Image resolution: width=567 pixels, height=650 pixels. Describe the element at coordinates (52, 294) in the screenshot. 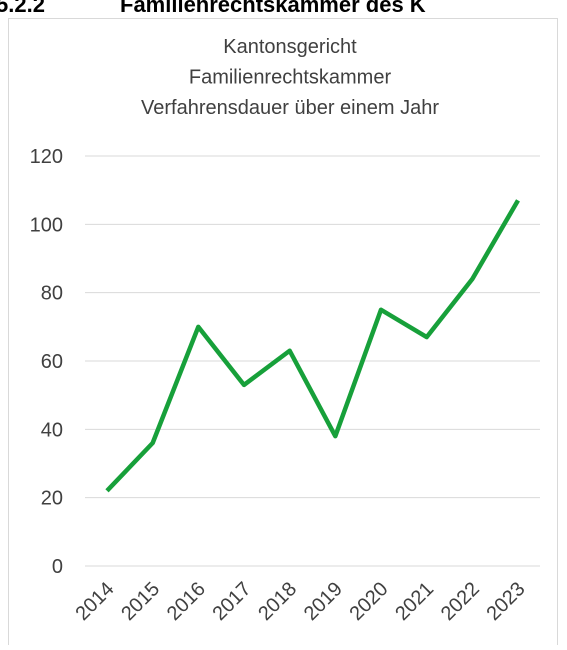

I see `y-tick-label: 80` at that location.